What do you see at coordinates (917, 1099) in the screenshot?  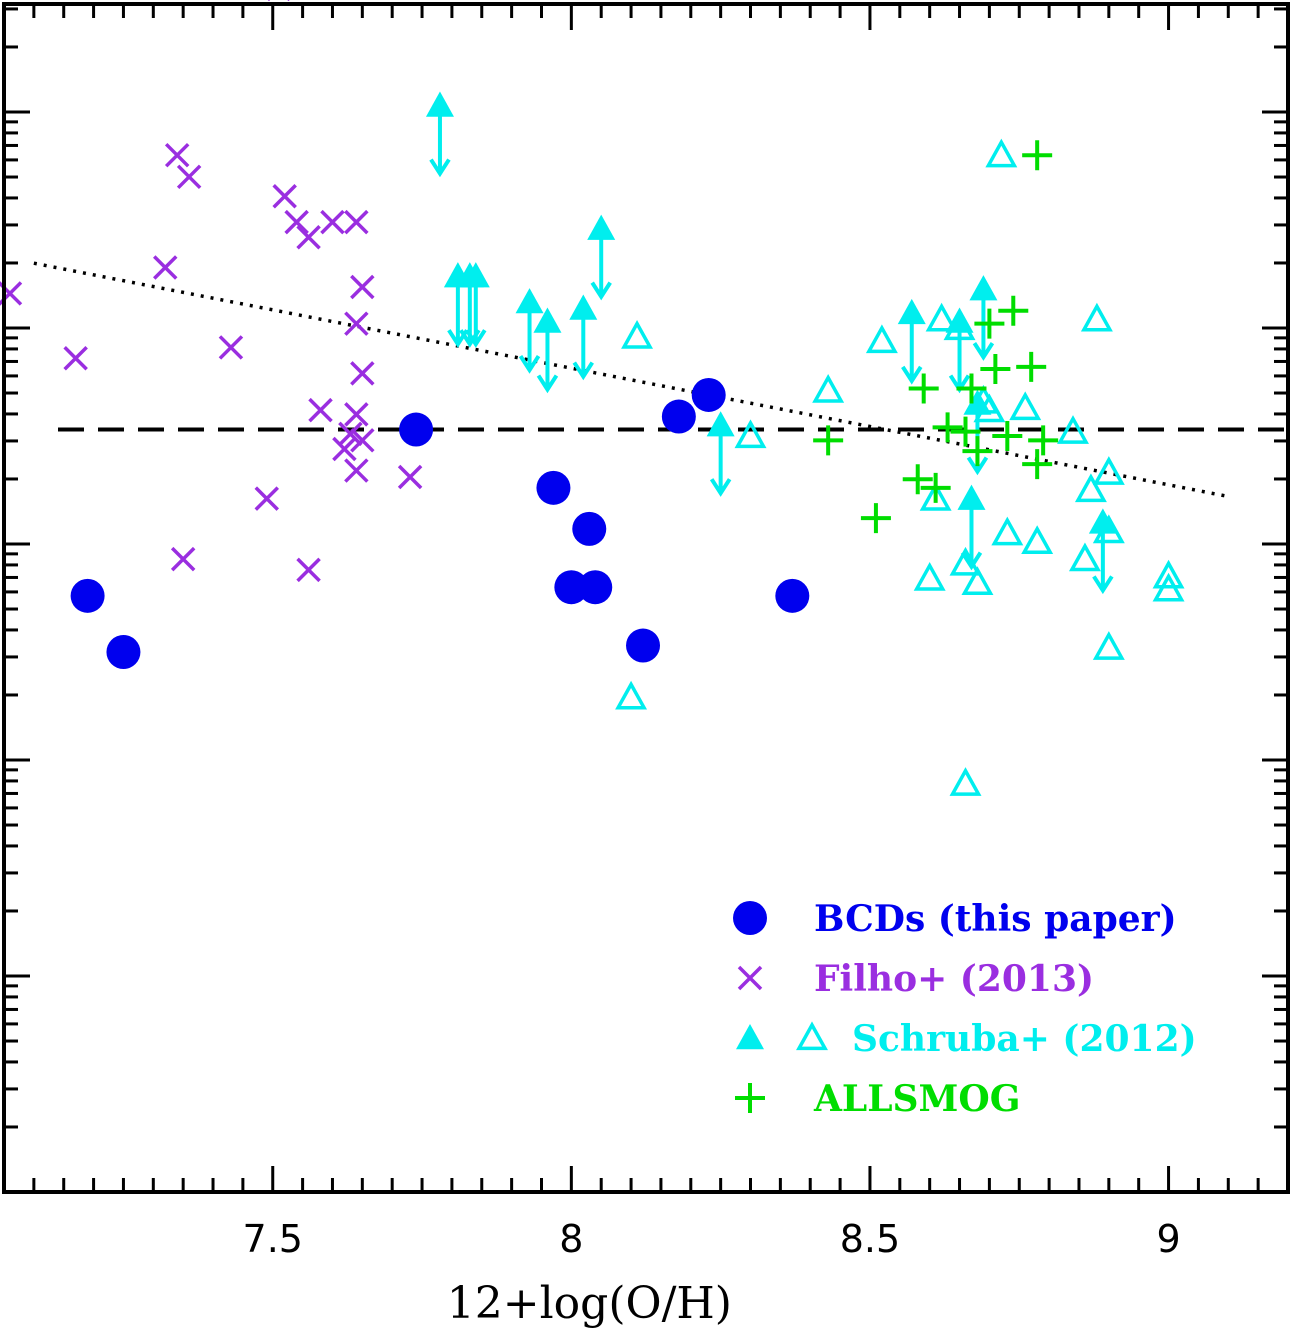 I see `legend-label: ALLSMOG` at bounding box center [917, 1099].